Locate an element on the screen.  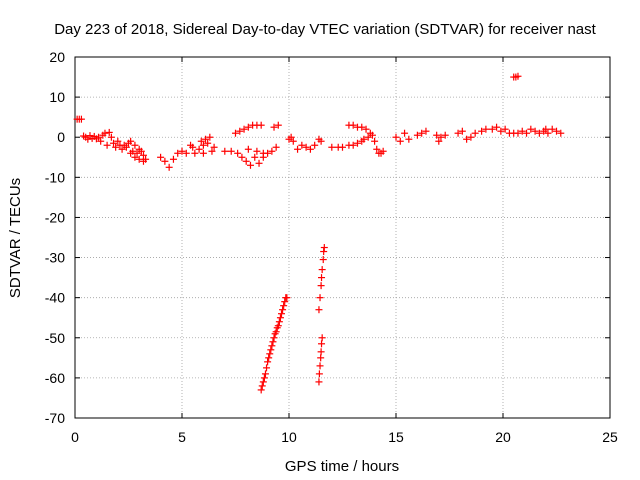
x-tick-label: 25 is located at coordinates (610, 437).